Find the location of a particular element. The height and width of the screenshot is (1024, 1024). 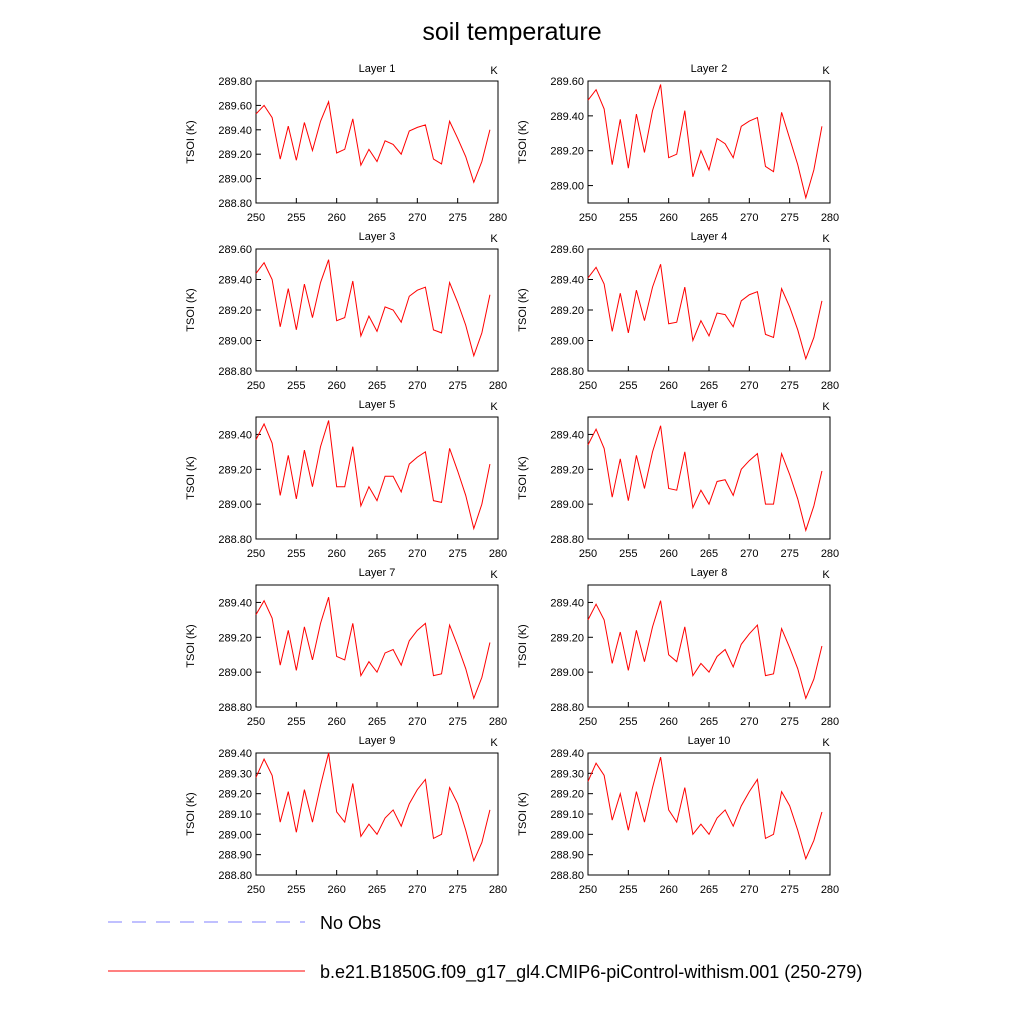

panel-title: Layer 2 is located at coordinates (709, 69).